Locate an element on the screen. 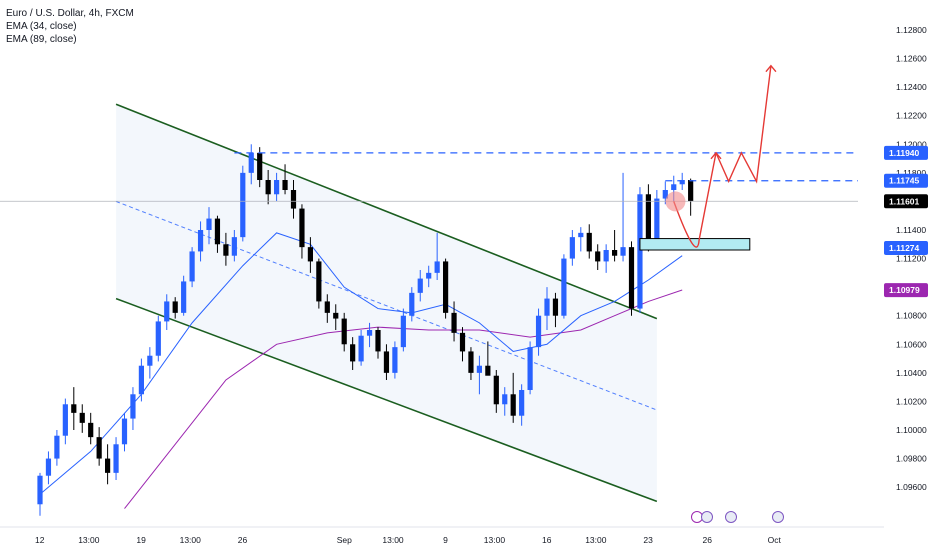 Image resolution: width=932 pixels, height=550 pixels. price-tick-label: 1.12800 is located at coordinates (911, 30).